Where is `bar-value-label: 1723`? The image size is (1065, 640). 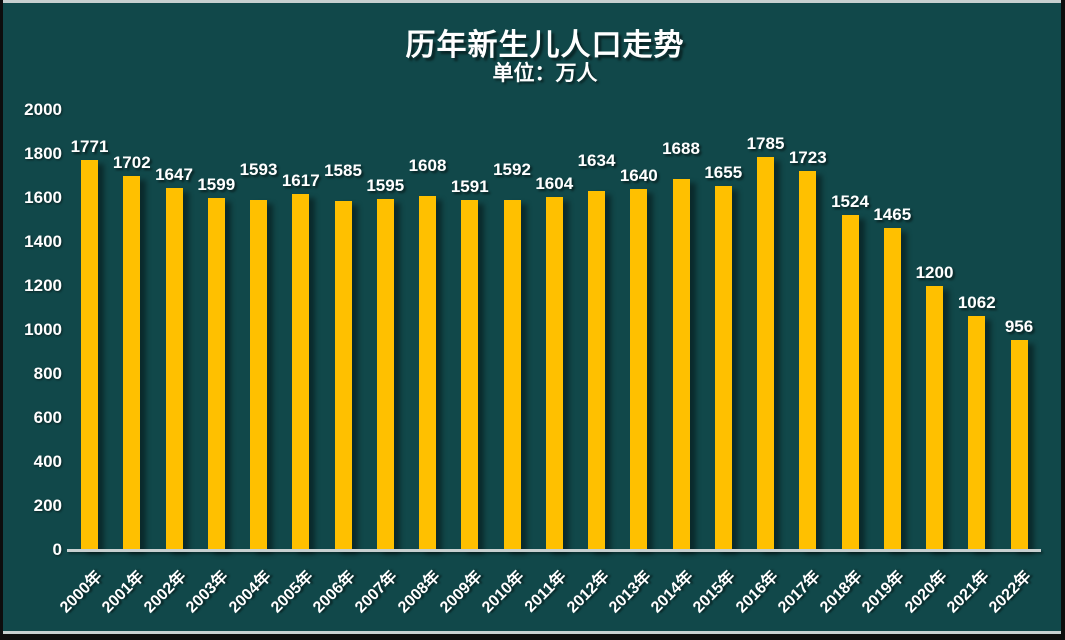 bar-value-label: 1723 is located at coordinates (807, 157).